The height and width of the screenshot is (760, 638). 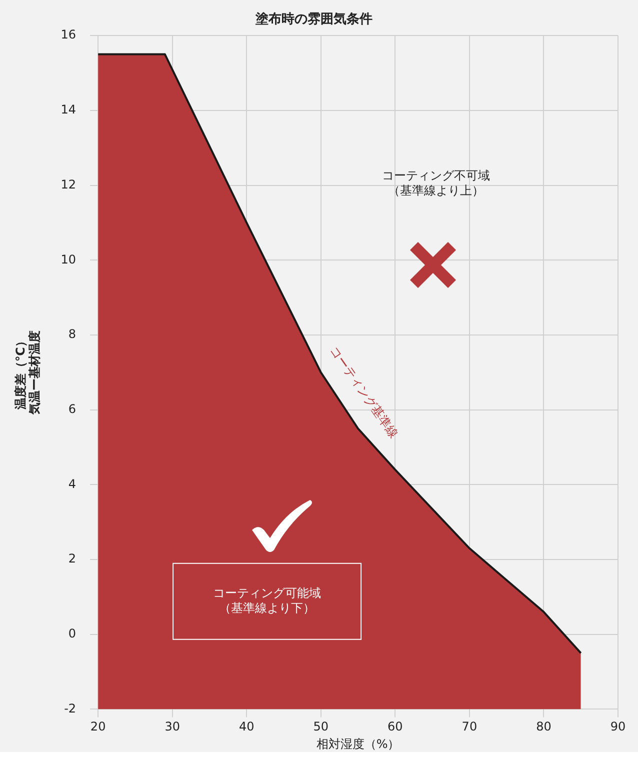 What do you see at coordinates (470, 727) in the screenshot?
I see `x-tick-label: 70` at bounding box center [470, 727].